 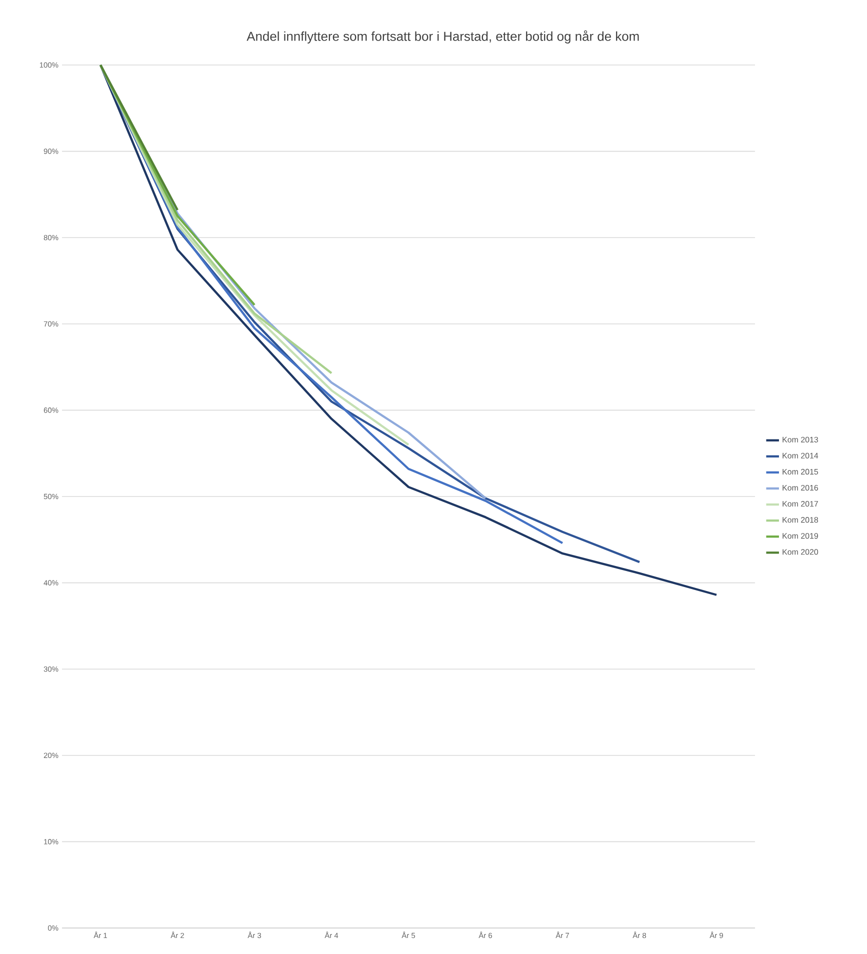 What do you see at coordinates (442, 37) in the screenshot?
I see `chart-title: Andel innflyttere som fortsatt bor i Harstad, etter botid og når de kom` at bounding box center [442, 37].